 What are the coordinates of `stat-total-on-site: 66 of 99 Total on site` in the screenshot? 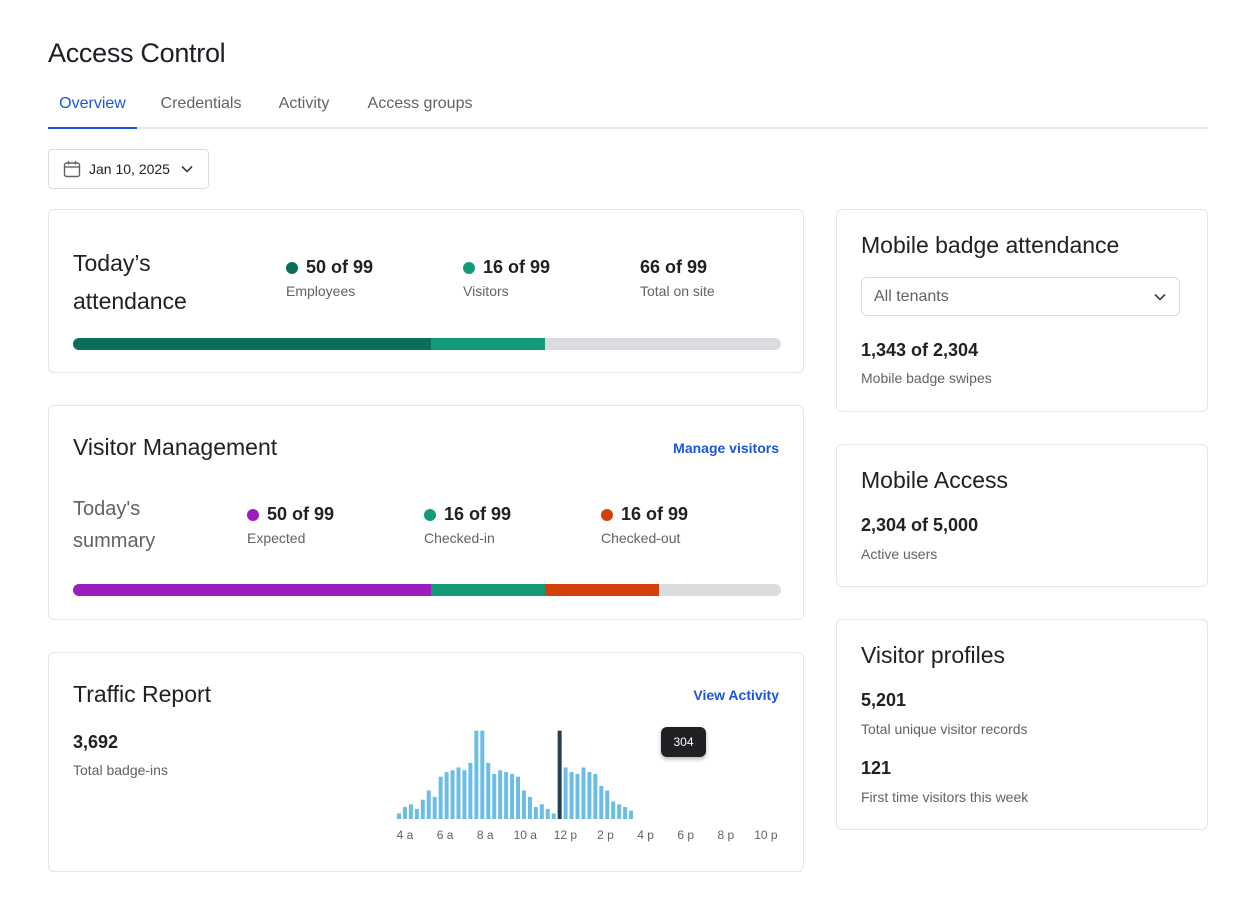 It's located at (677, 278).